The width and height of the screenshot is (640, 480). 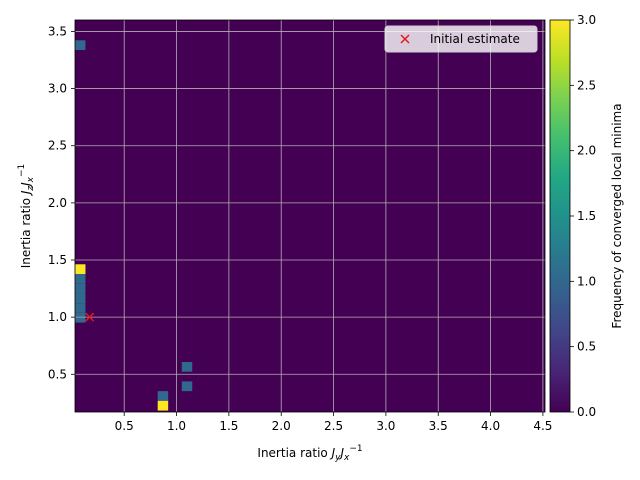 I want to click on legend-marker, so click(x=405, y=39).